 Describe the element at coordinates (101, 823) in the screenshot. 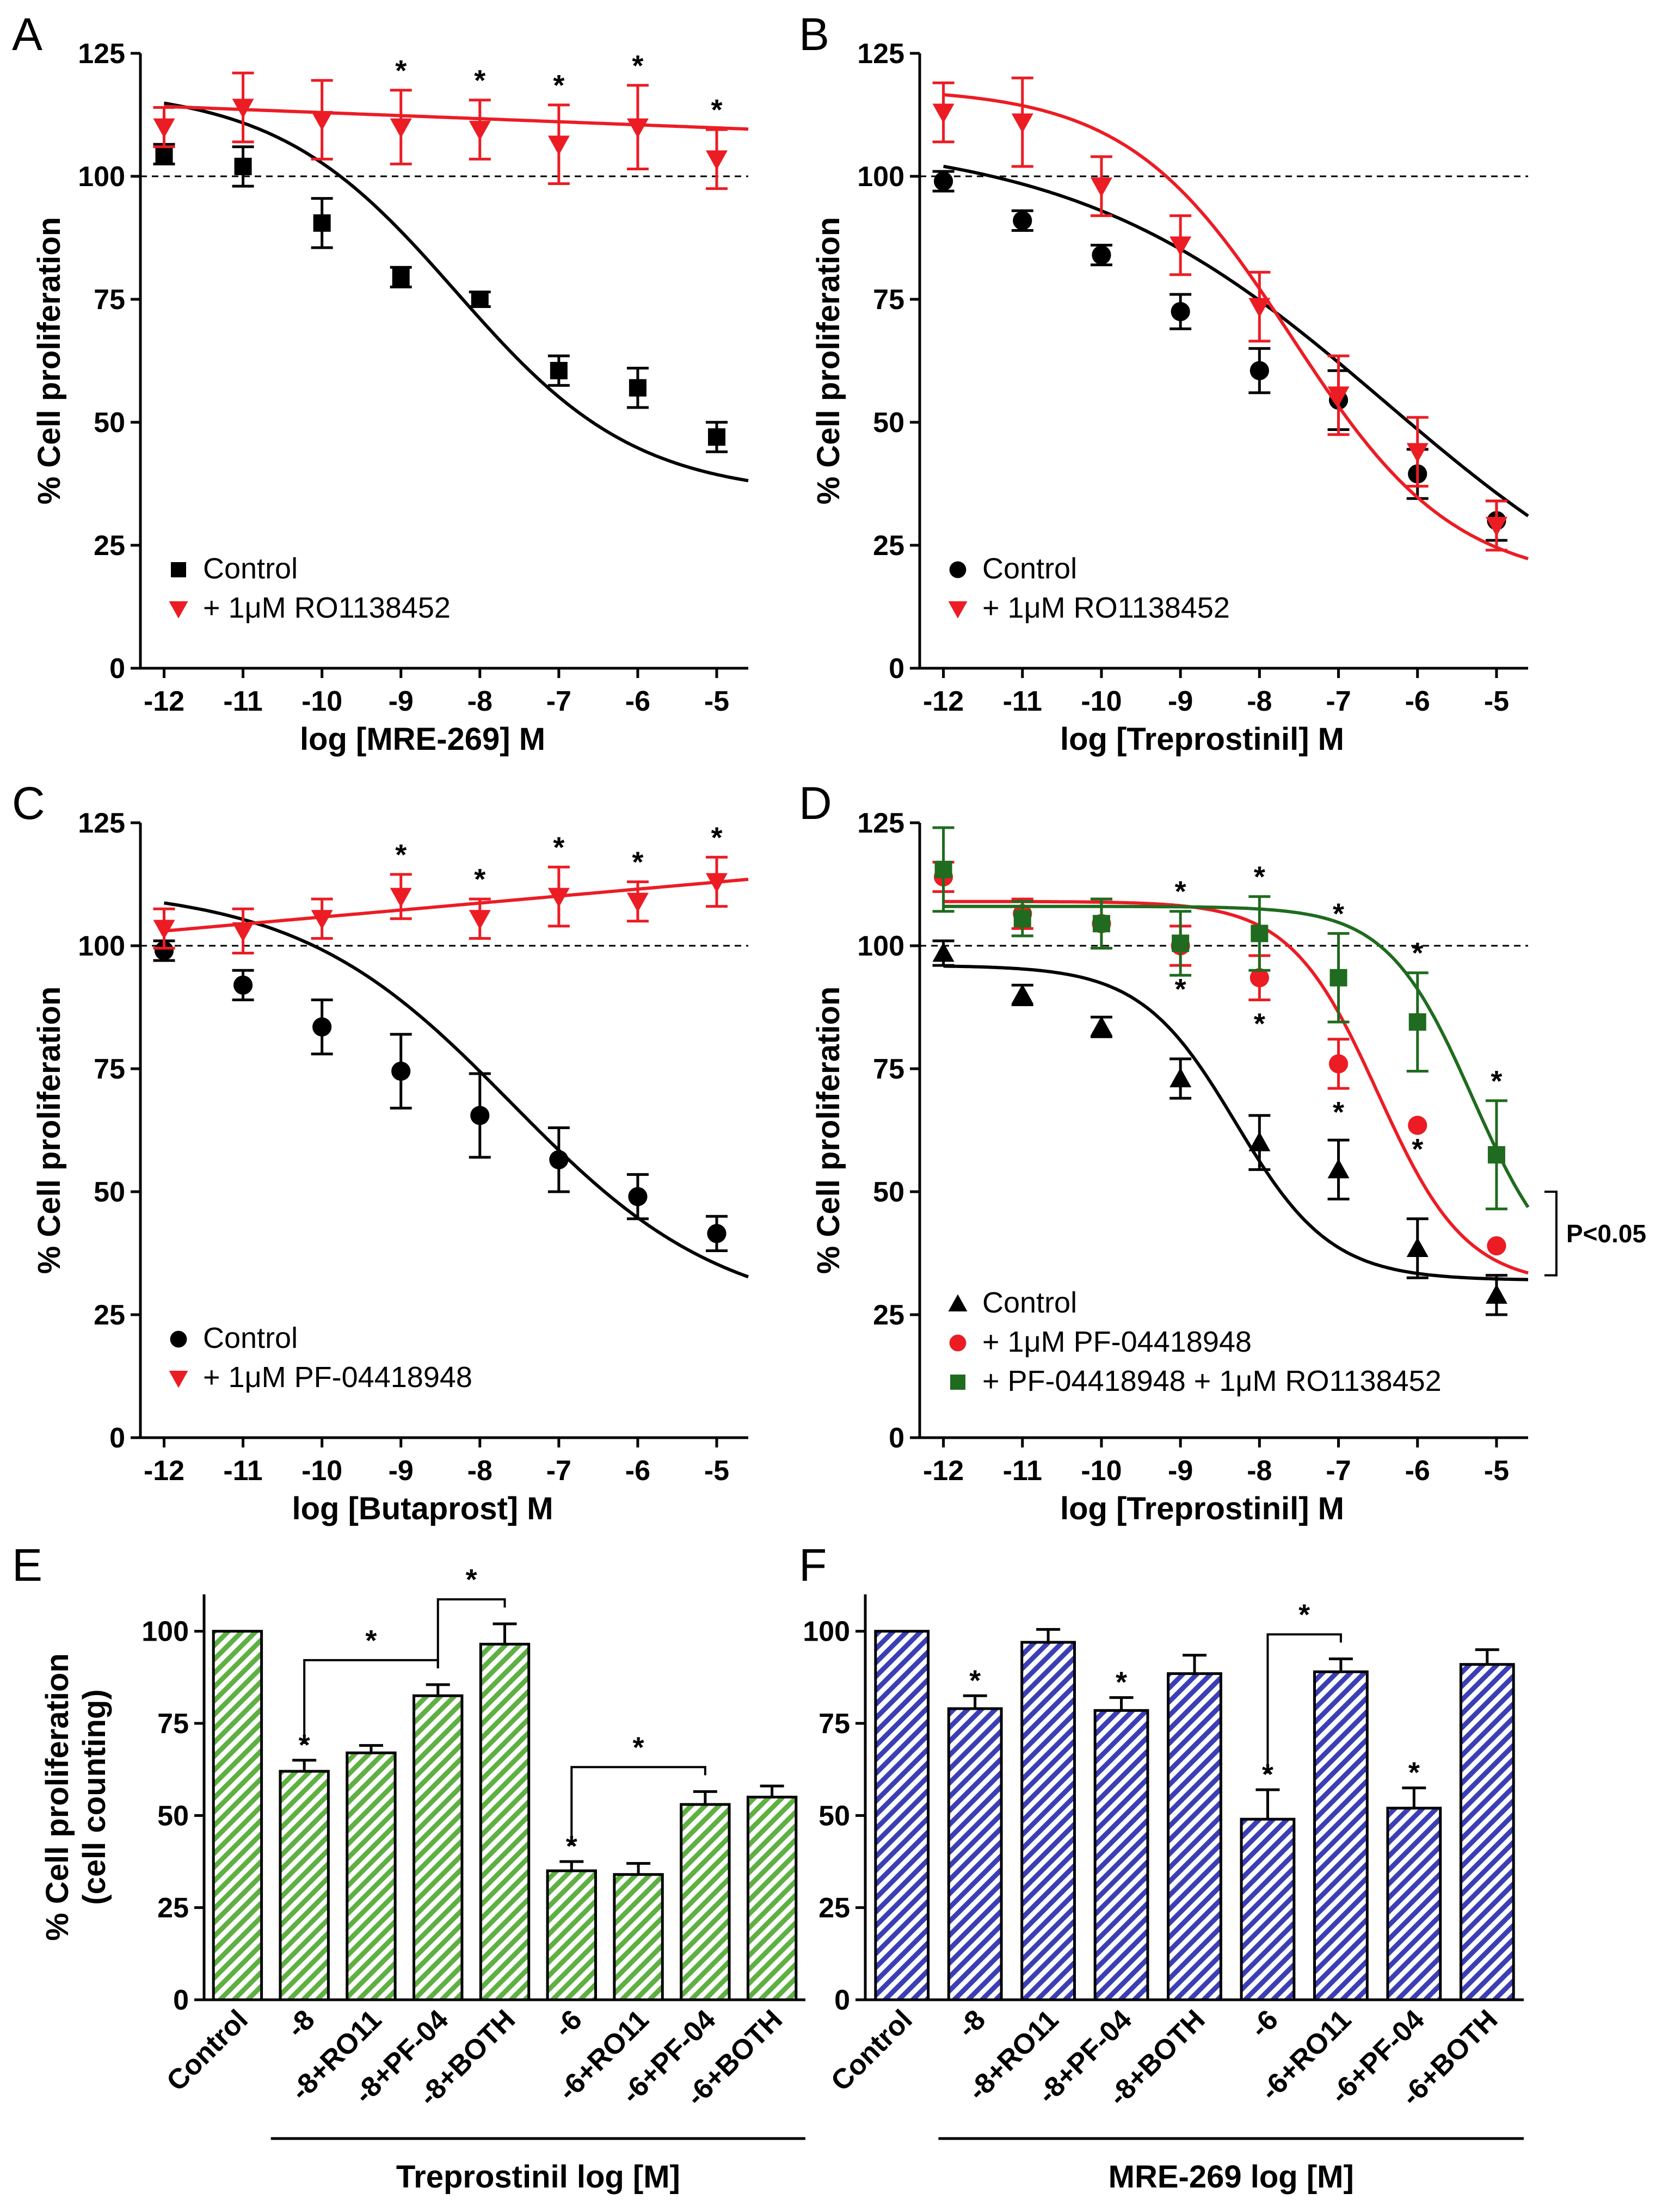

I see `y-tick-label: 125` at that location.